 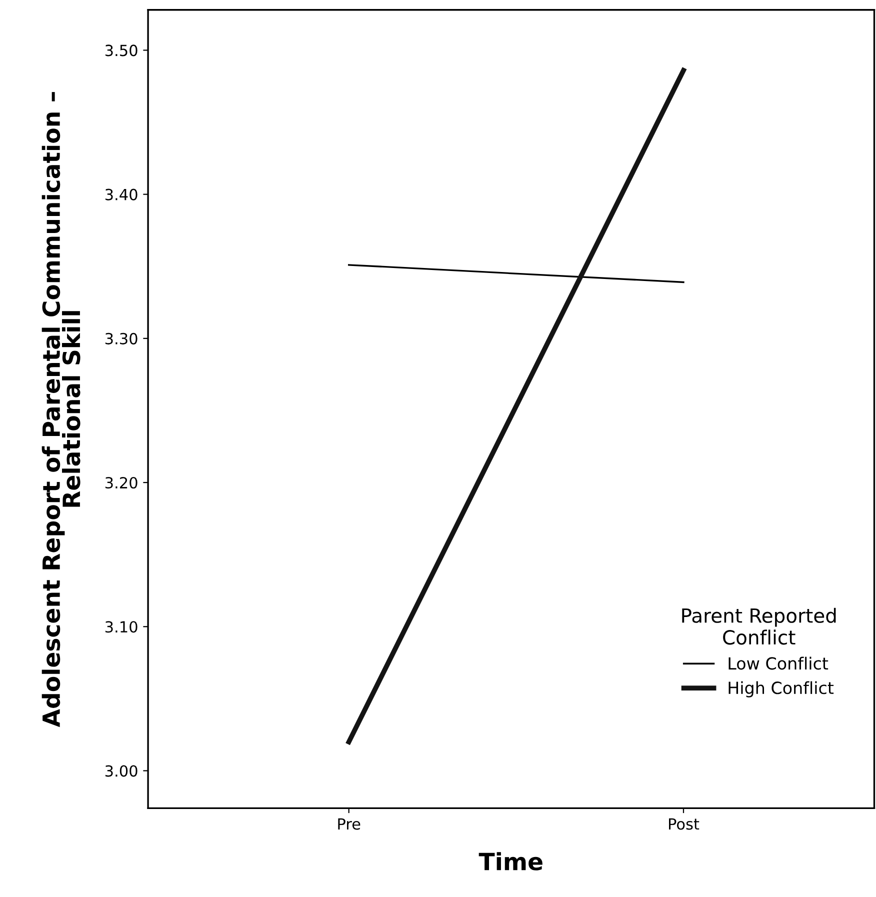 What do you see at coordinates (121, 50) in the screenshot?
I see `y-tick-label: 3.50` at bounding box center [121, 50].